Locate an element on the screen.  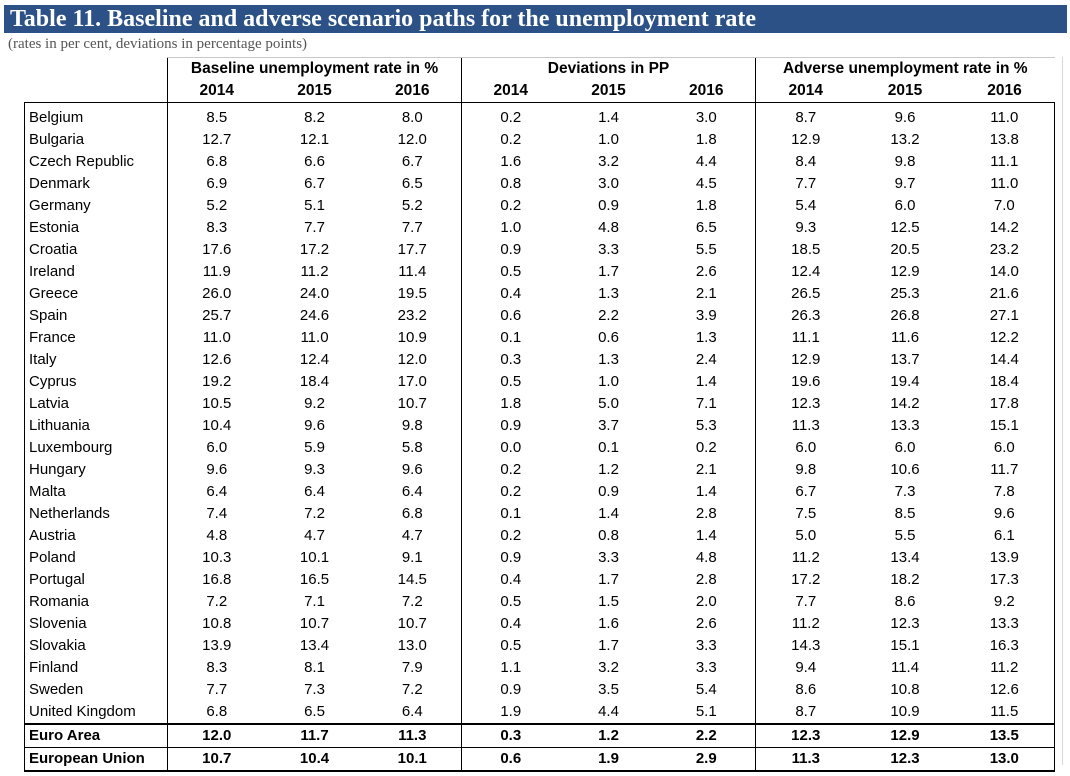
country-name: Belgium is located at coordinates (96, 115).